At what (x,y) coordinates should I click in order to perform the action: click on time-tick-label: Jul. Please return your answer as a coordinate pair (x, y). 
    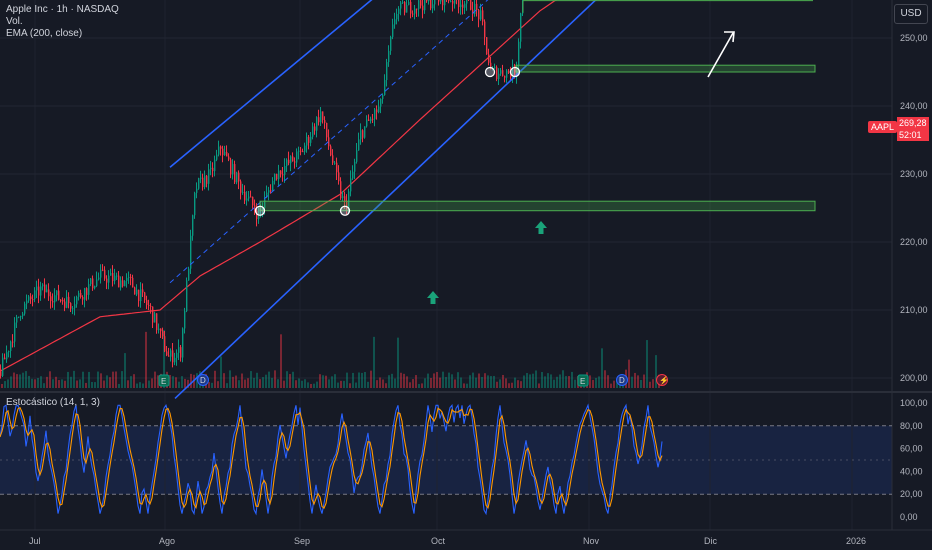
    Looking at the image, I should click on (35, 541).